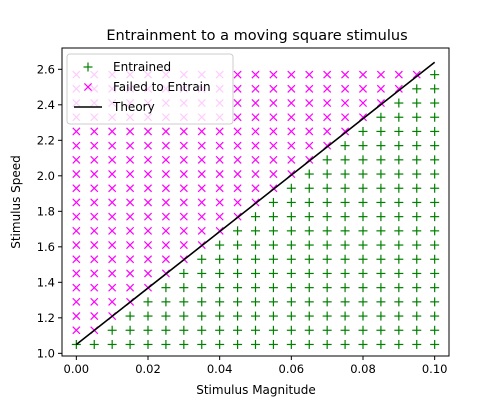 This screenshot has height=400, width=500. What do you see at coordinates (148, 369) in the screenshot?
I see `x-tick-label: 0.02` at bounding box center [148, 369].